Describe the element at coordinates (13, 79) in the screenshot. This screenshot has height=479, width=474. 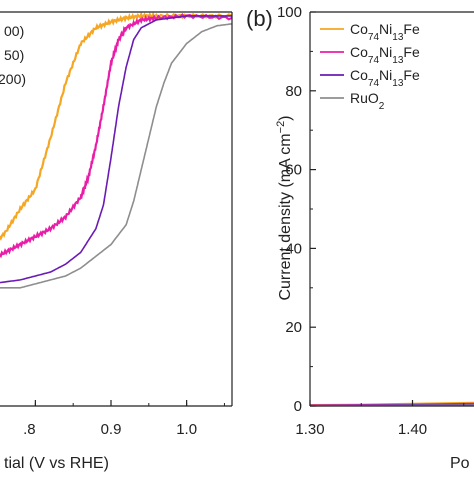
I see `panel-a-legend-entry-3: 200)` at that location.